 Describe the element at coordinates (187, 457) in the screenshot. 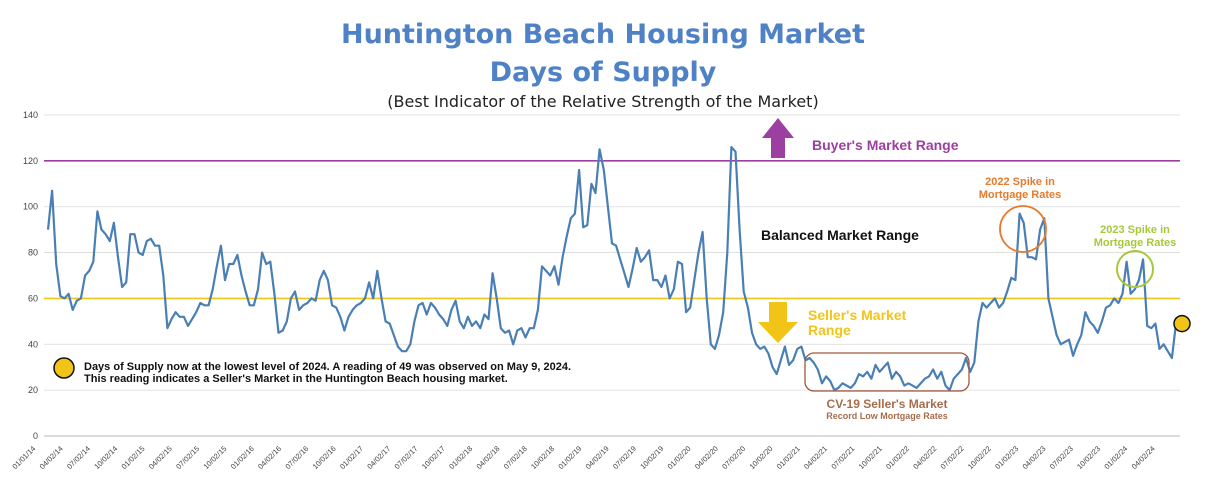

I see `x-tick-label: 07/02/15` at that location.